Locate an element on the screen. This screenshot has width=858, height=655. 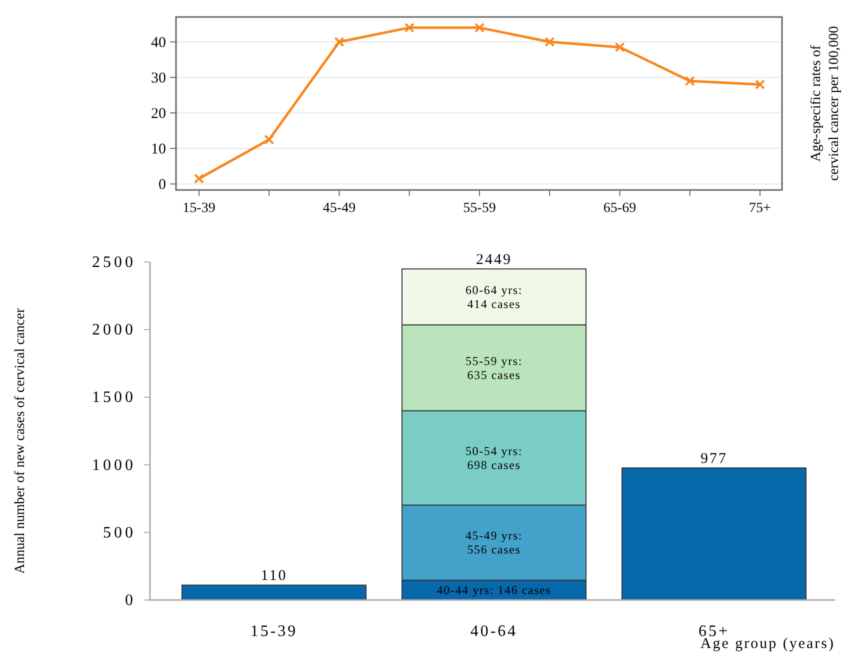
total-label: 2449 is located at coordinates (494, 260).